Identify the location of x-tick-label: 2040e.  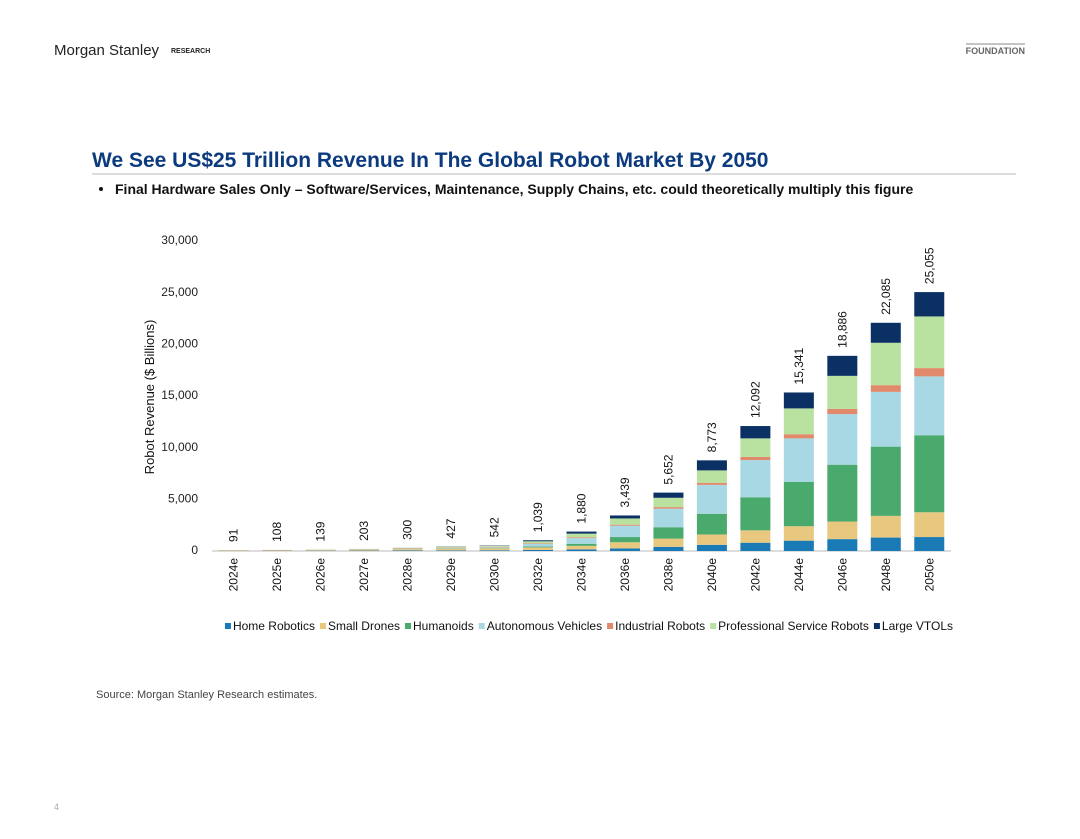
(712, 575).